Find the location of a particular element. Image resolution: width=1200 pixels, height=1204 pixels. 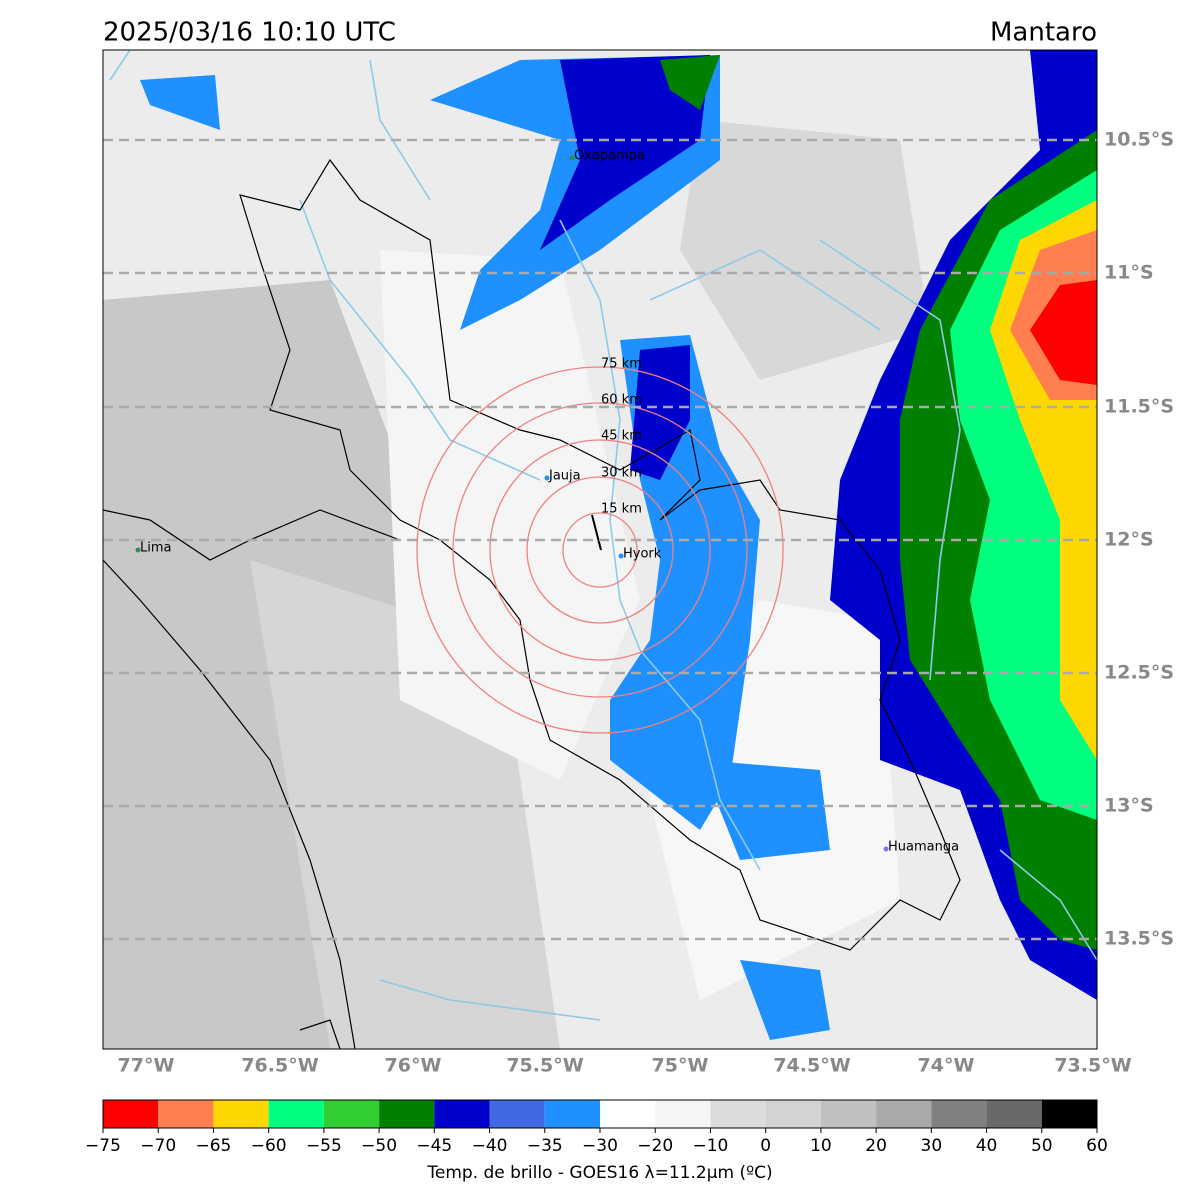

ring-label: 75 km is located at coordinates (621, 364).